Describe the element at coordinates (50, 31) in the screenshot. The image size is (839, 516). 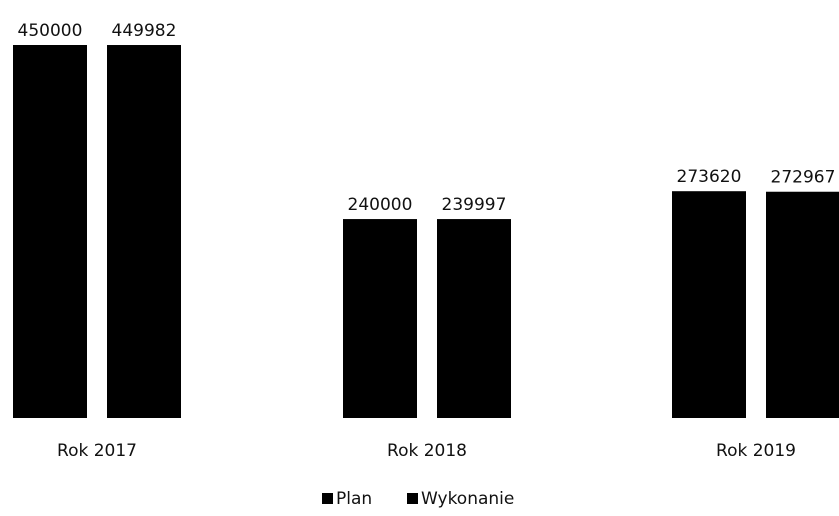
I see `data-label-plan-0: 450000` at that location.